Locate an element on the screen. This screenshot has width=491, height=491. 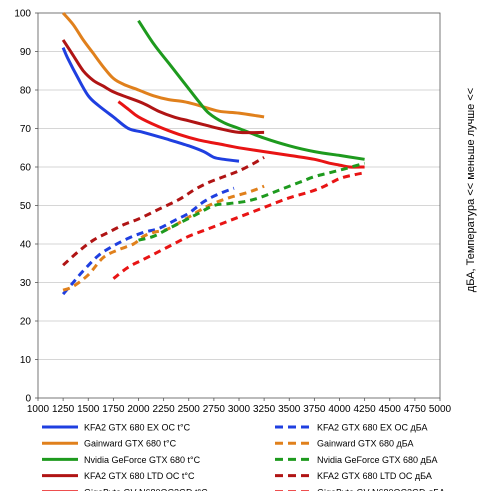
legend-label-4: KFA2 GTX 680 LTD OC t°C is located at coordinates (139, 476).